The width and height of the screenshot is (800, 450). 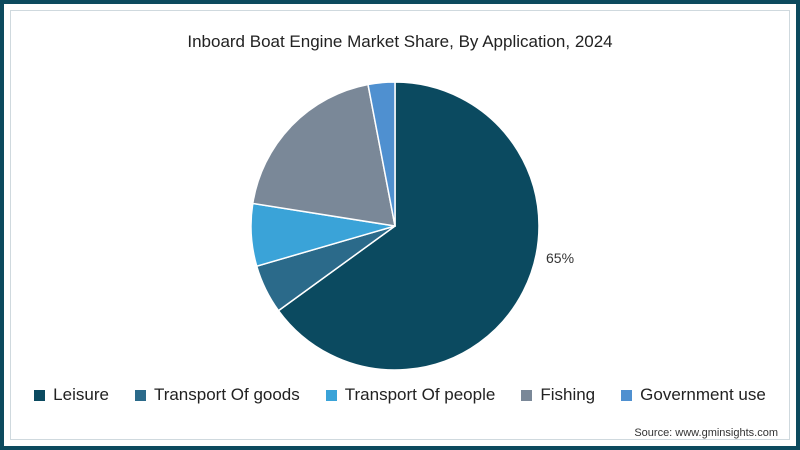 I want to click on legend-swatch-transport-of-people, so click(x=331, y=395).